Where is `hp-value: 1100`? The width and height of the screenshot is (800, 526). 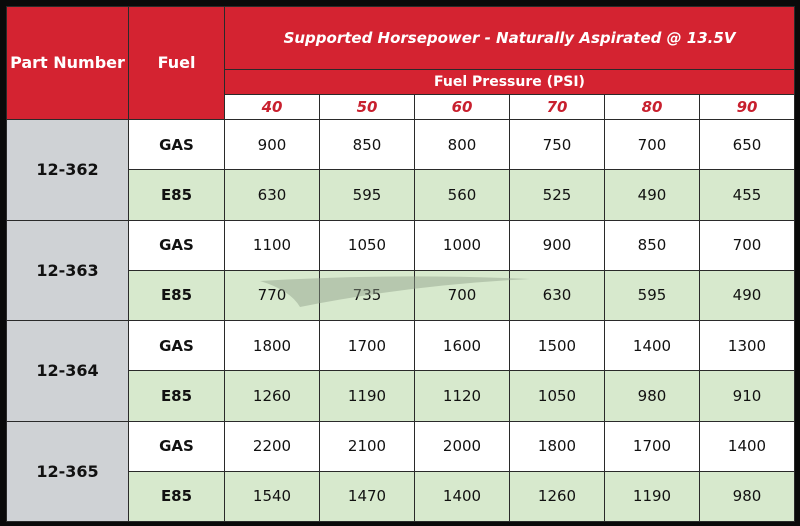
hp-value: 1100 is located at coordinates (272, 245).